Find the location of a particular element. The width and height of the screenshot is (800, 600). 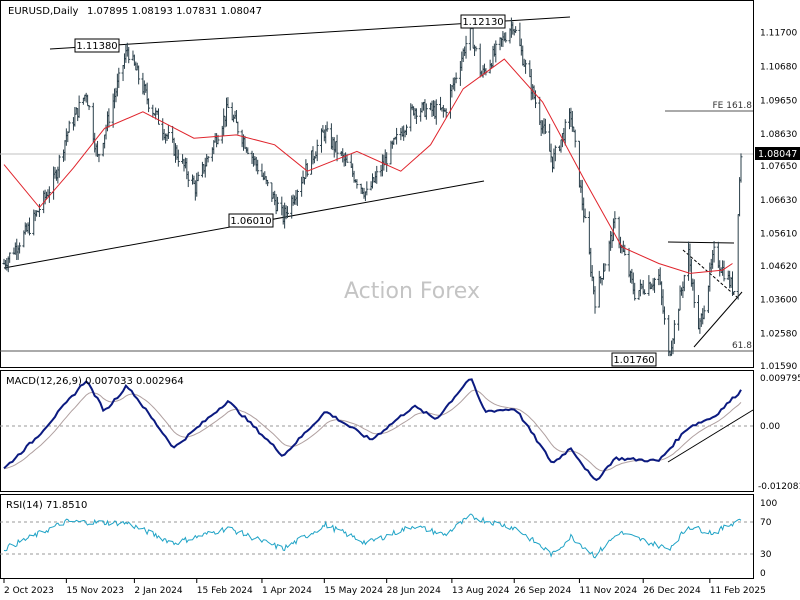

annotation-label: 1.12130 is located at coordinates (482, 22).